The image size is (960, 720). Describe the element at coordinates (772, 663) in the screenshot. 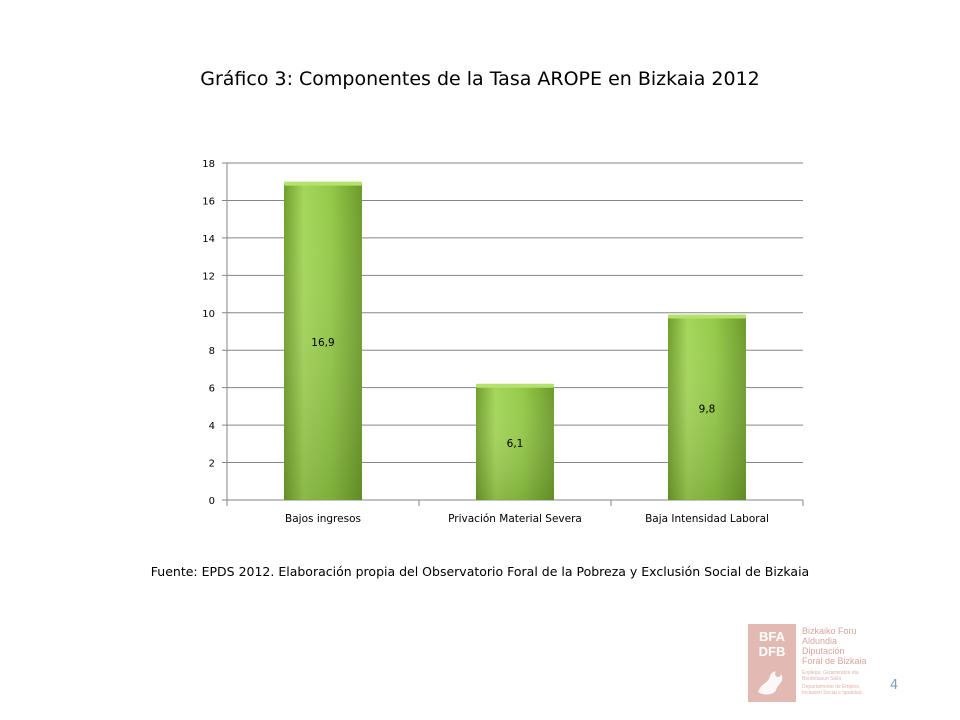

I see `logo-mark: BFA DFB` at that location.